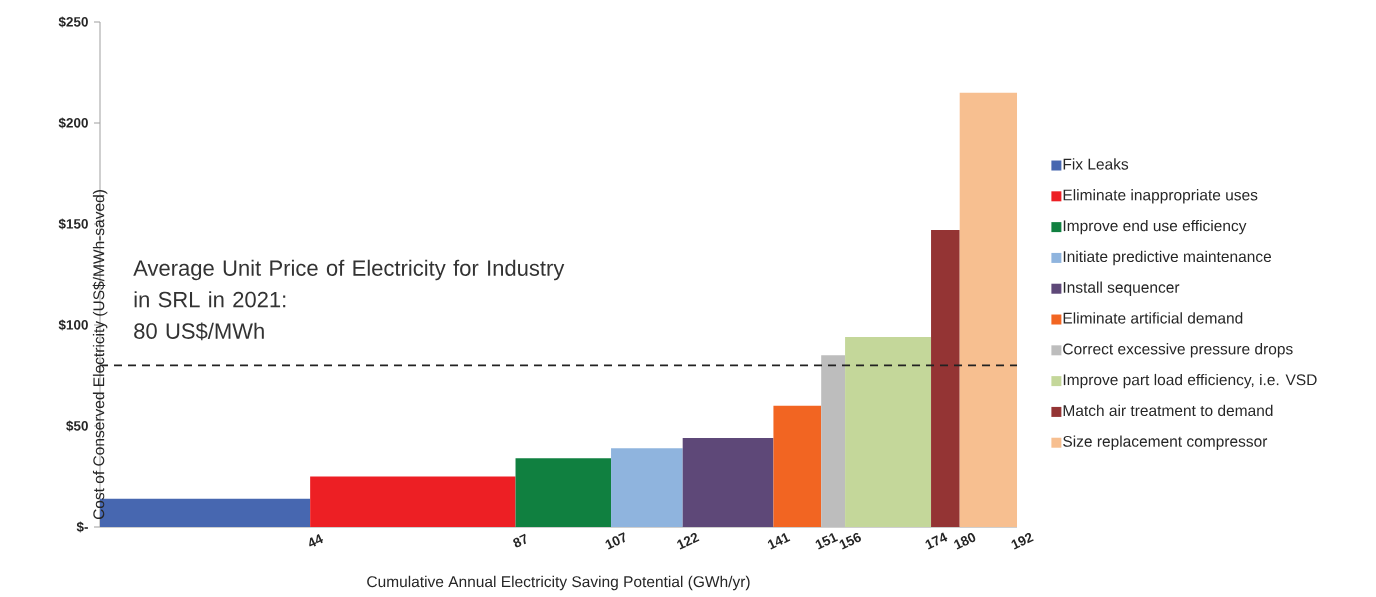  Describe the element at coordinates (1096, 164) in the screenshot. I see `legend-label: Fix Leaks` at that location.